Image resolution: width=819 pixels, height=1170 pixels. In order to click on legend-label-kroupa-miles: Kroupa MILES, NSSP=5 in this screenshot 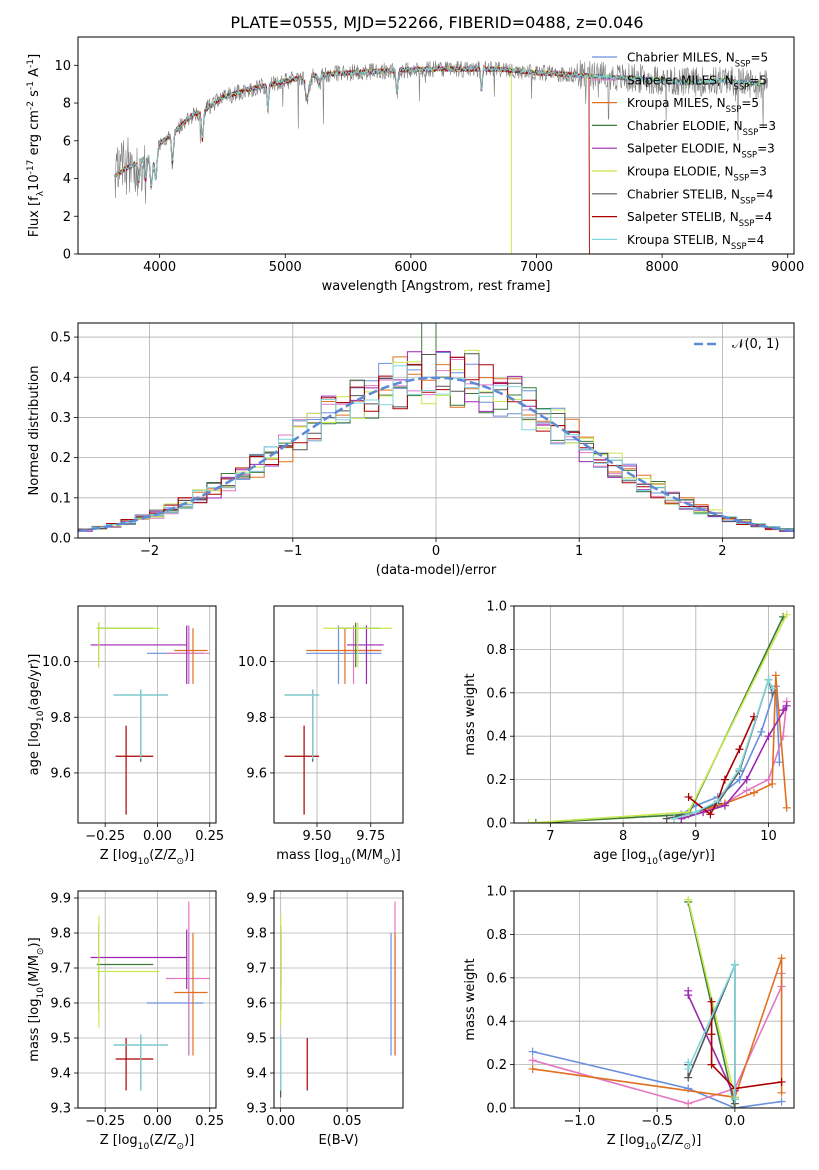, I will do `click(693, 105)`.